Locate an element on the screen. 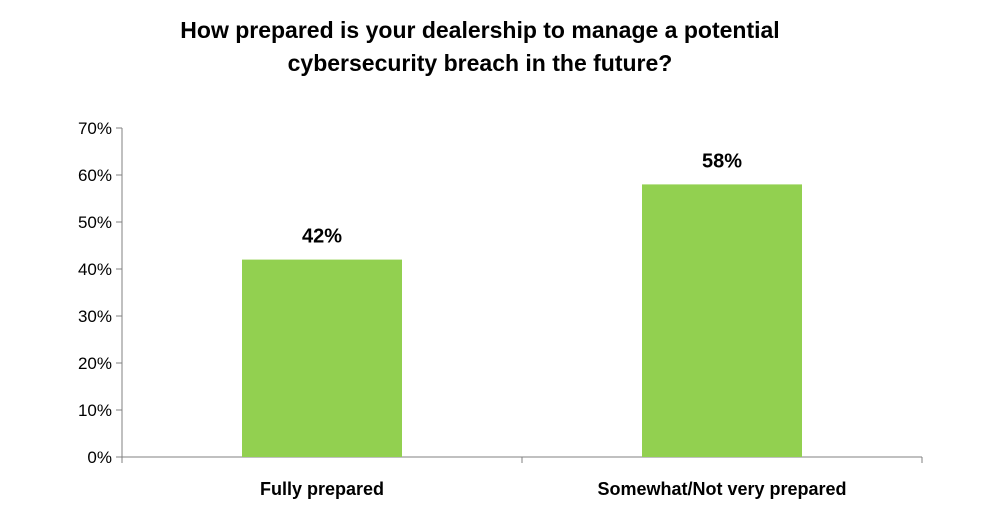 This screenshot has height=515, width=982. y-tick-label: 10% is located at coordinates (95, 410).